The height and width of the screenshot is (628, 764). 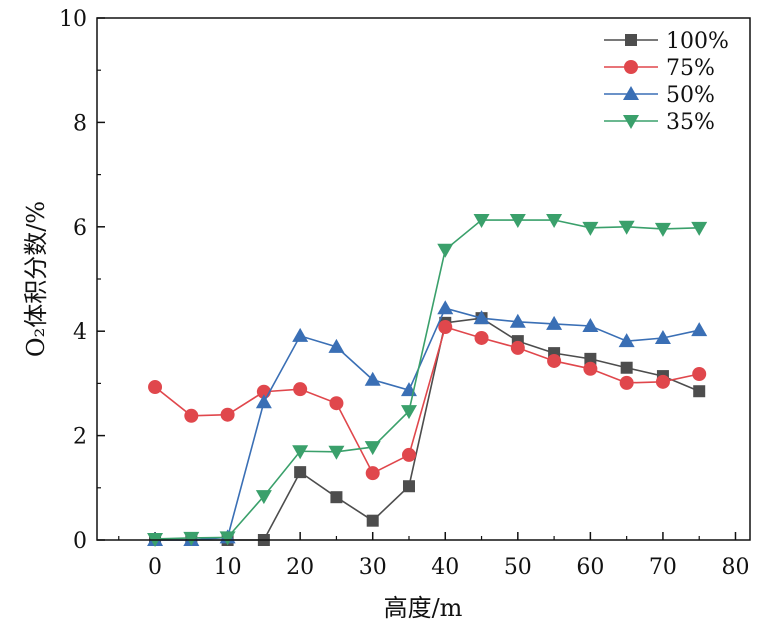 I want to click on y-tick-label: 4, so click(x=80, y=332).